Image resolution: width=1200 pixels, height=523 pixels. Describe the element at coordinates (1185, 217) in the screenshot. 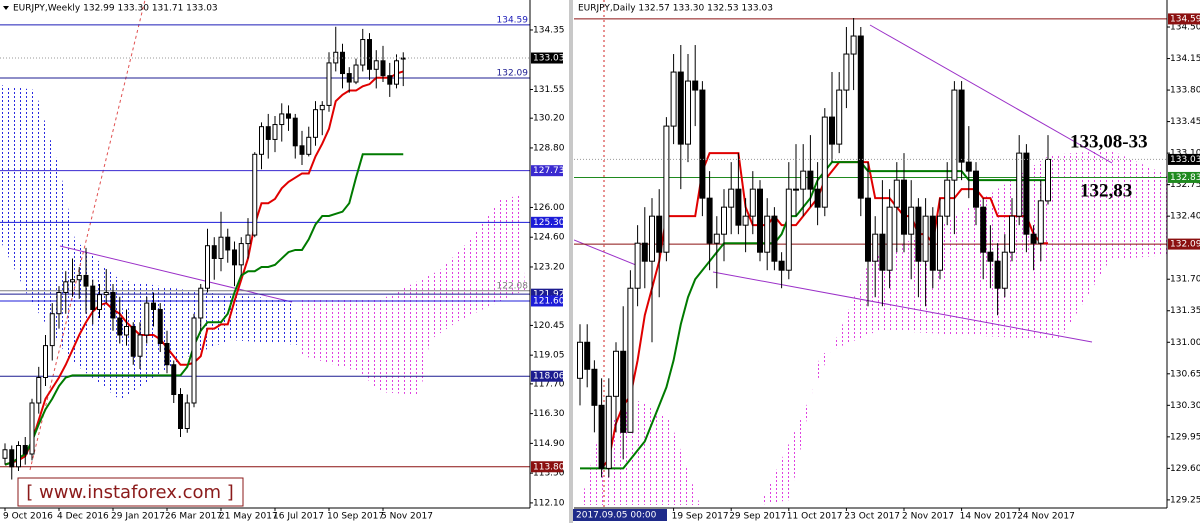

I see `y-tick-label: 132.40` at that location.